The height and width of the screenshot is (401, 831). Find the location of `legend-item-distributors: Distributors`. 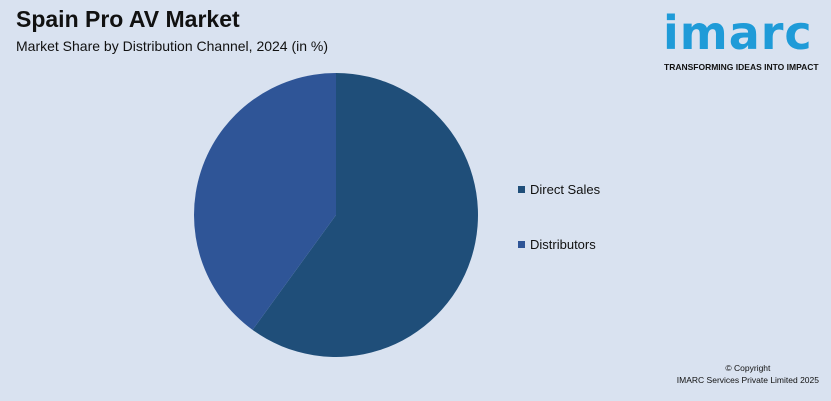

legend-item-distributors: Distributors is located at coordinates (559, 244).